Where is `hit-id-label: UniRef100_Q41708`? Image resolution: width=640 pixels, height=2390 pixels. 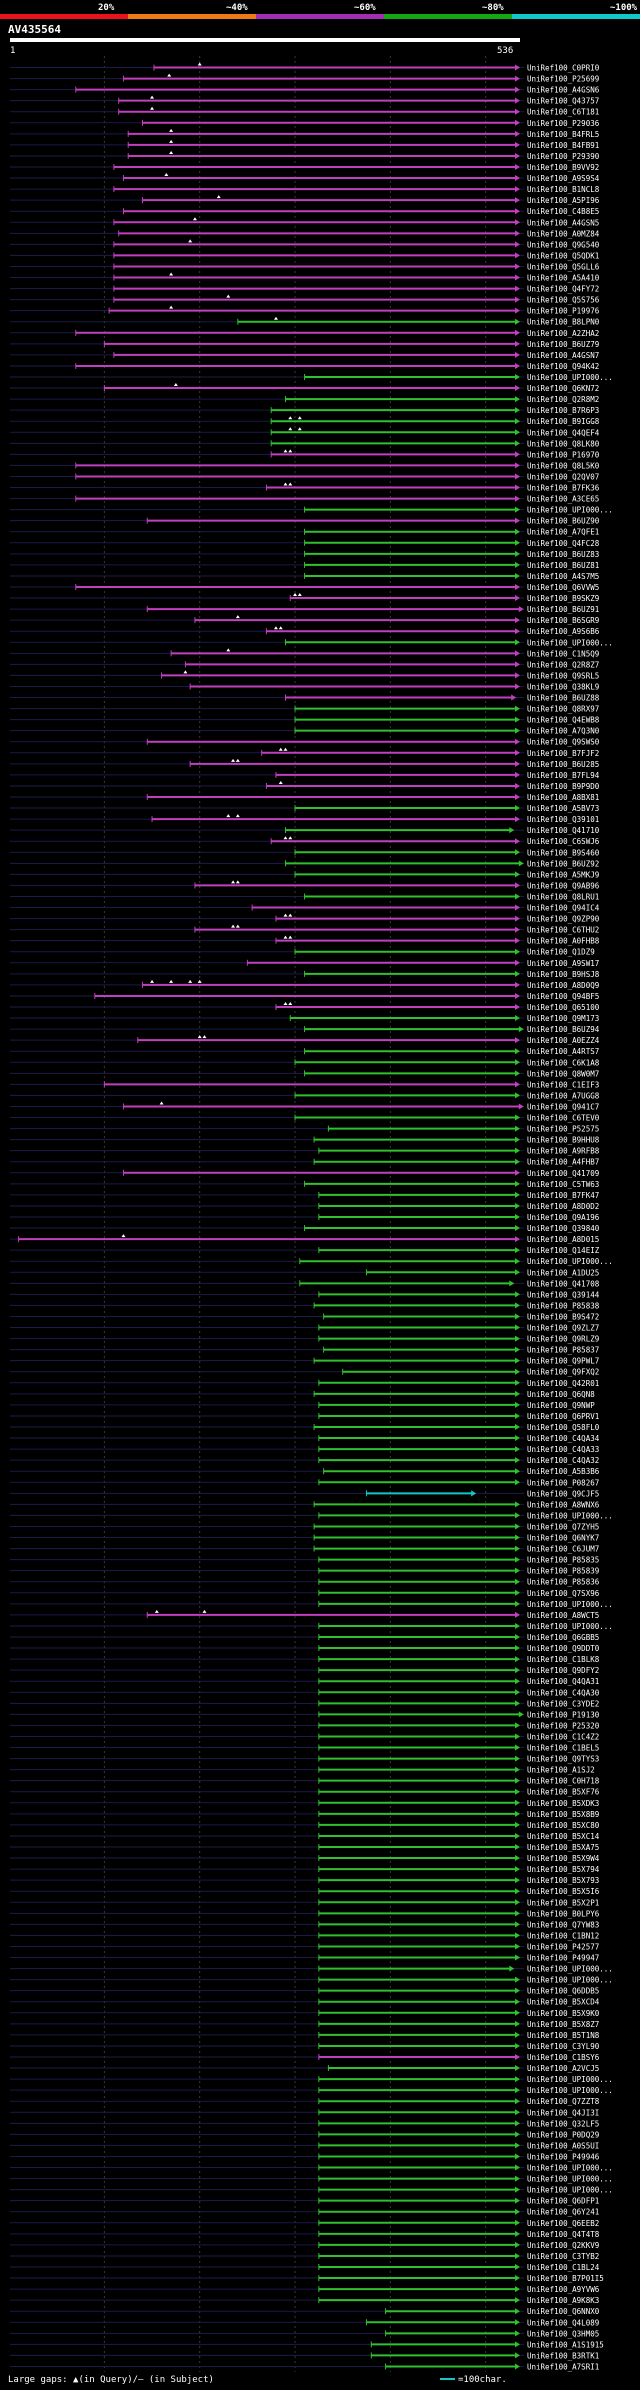
hit-id-label: UniRef100_Q41708 is located at coordinates (563, 1283).